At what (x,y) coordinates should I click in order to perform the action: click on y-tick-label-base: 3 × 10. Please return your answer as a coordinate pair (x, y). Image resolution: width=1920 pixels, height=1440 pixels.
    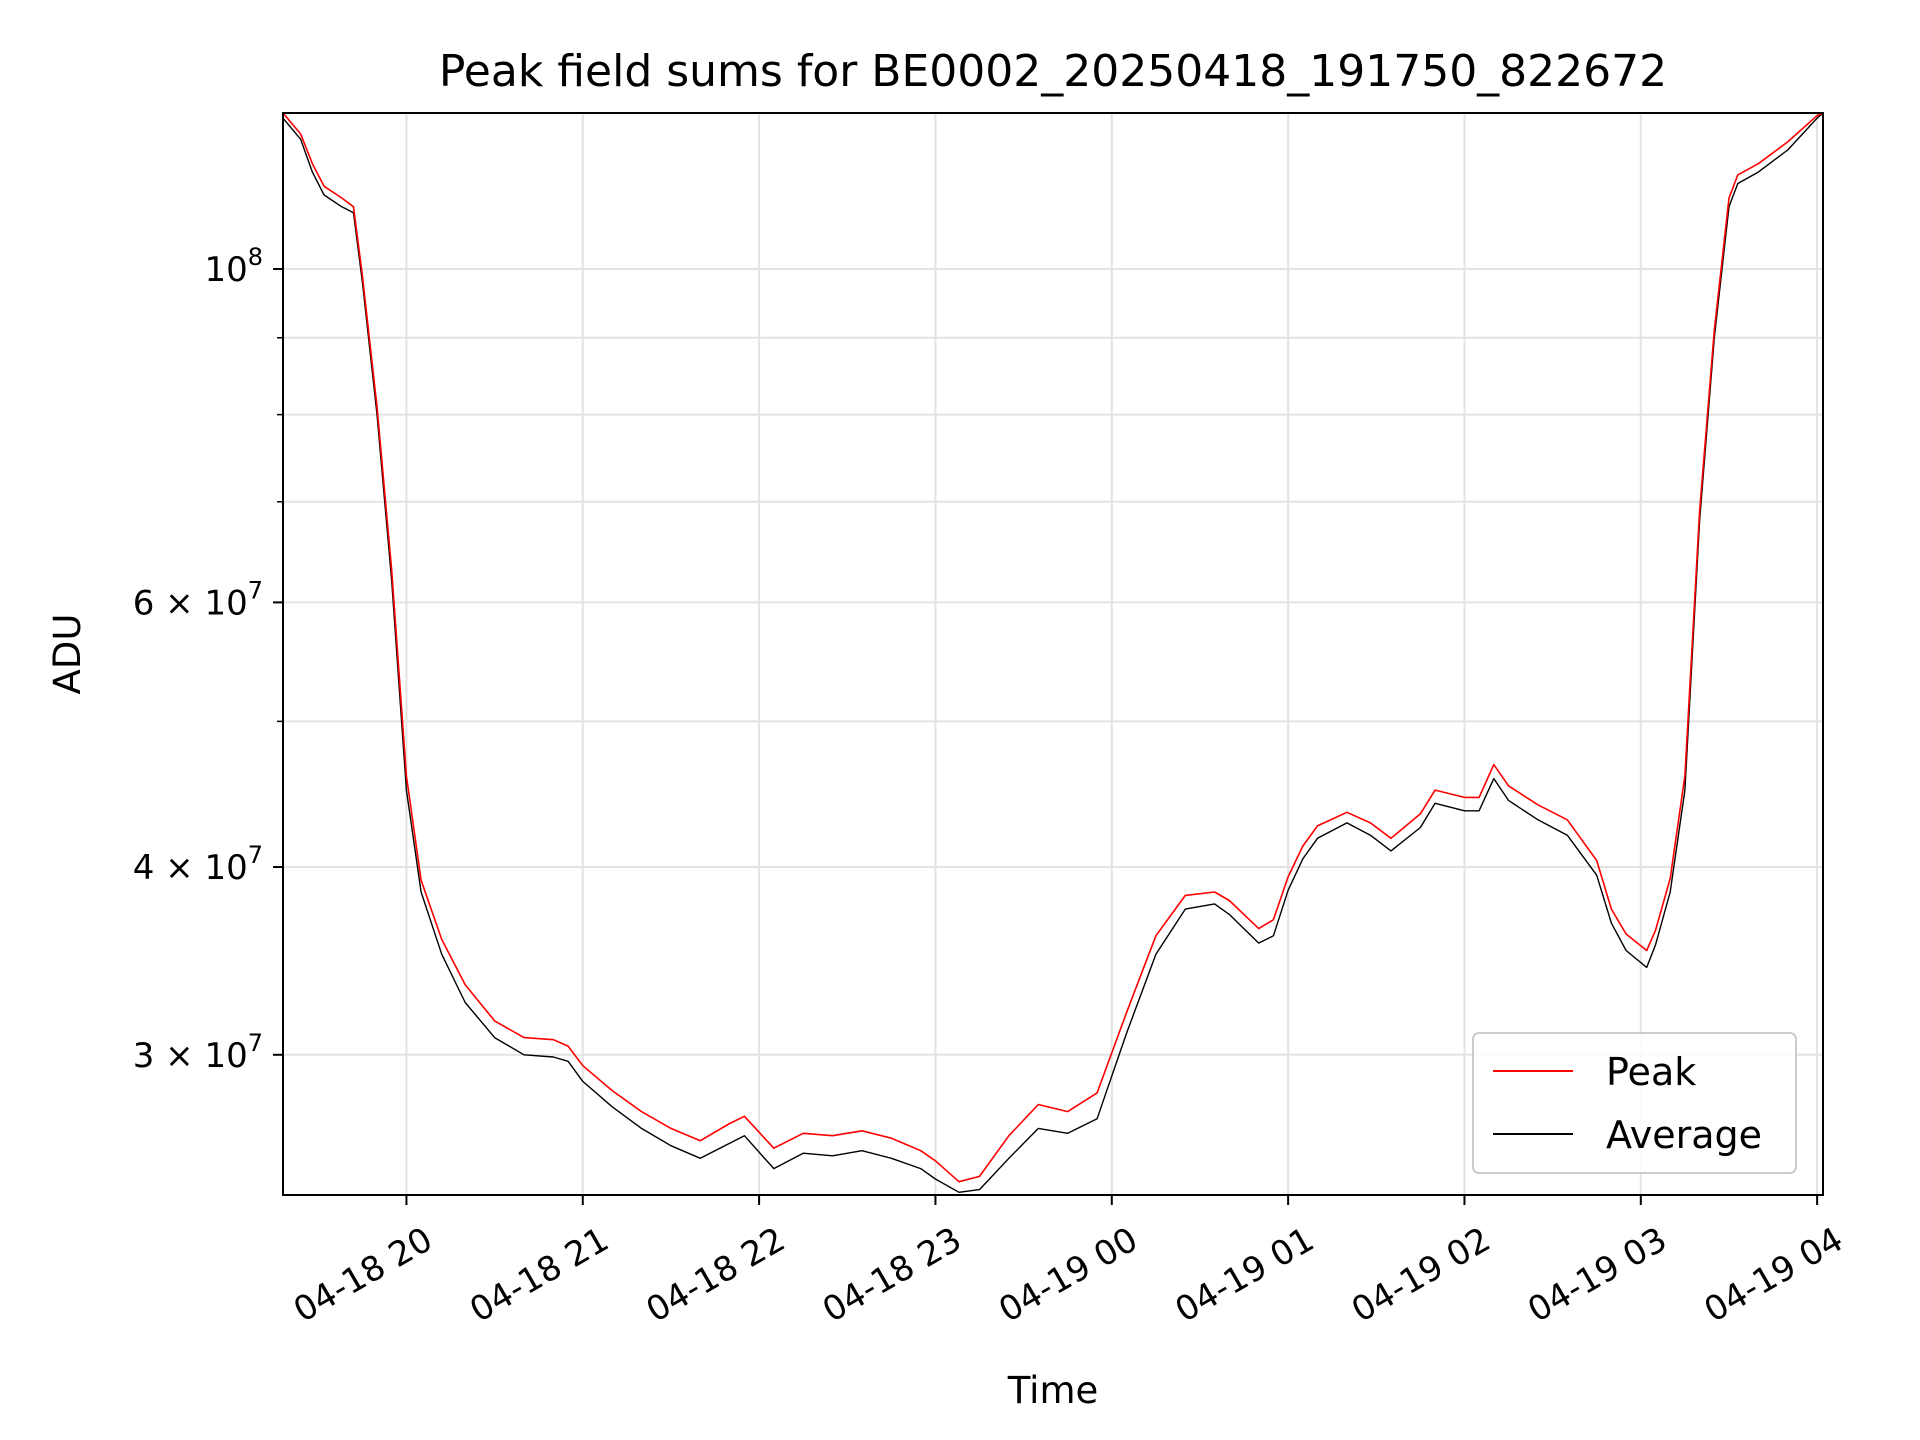
    Looking at the image, I should click on (190, 1056).